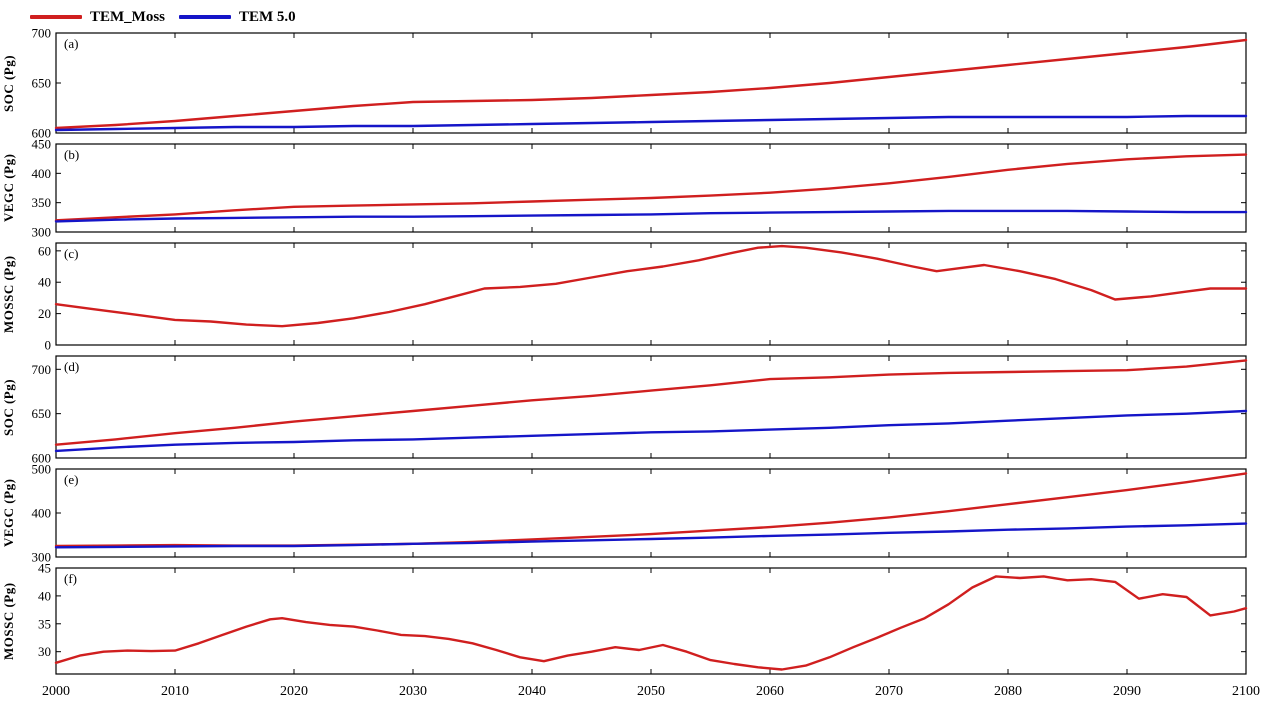 The height and width of the screenshot is (720, 1280). I want to click on x-tick-label: 2100, so click(1246, 691).